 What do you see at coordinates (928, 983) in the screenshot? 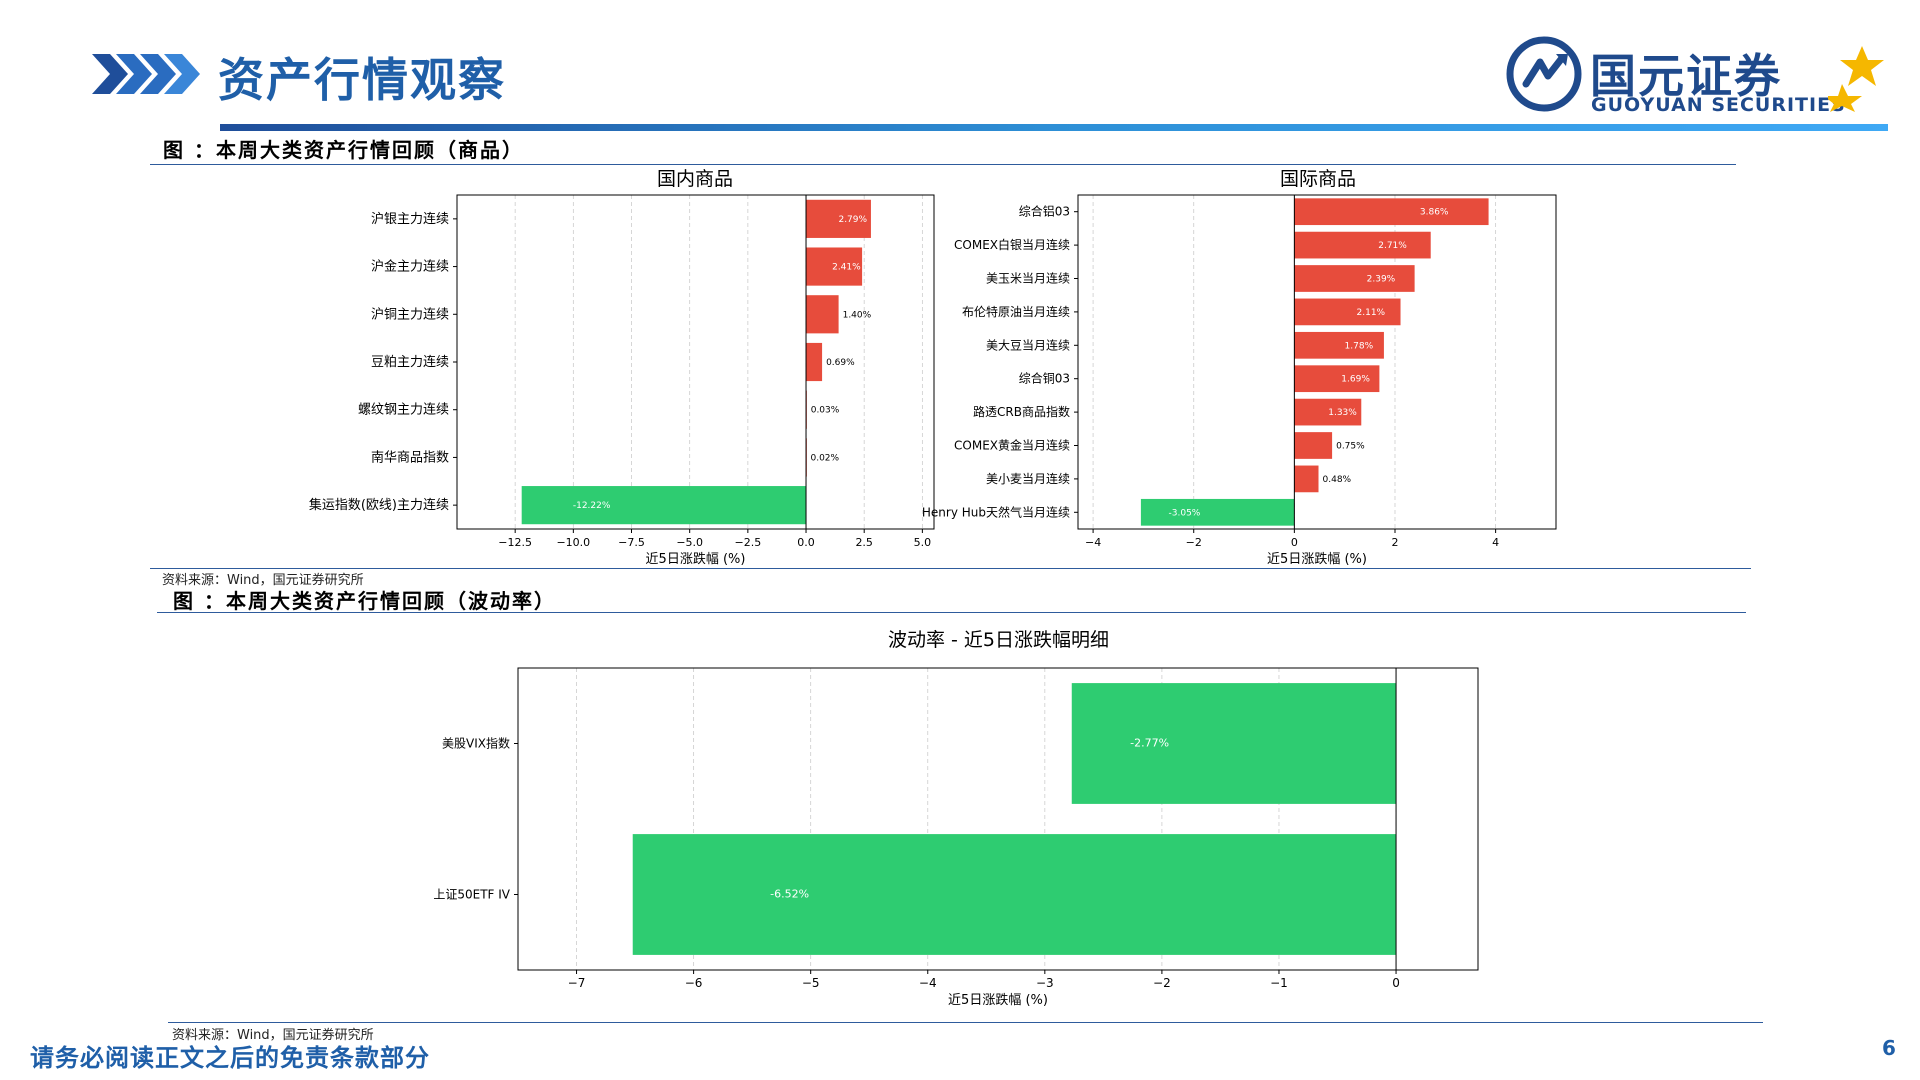
I see `x-tick-label: −4` at bounding box center [928, 983].